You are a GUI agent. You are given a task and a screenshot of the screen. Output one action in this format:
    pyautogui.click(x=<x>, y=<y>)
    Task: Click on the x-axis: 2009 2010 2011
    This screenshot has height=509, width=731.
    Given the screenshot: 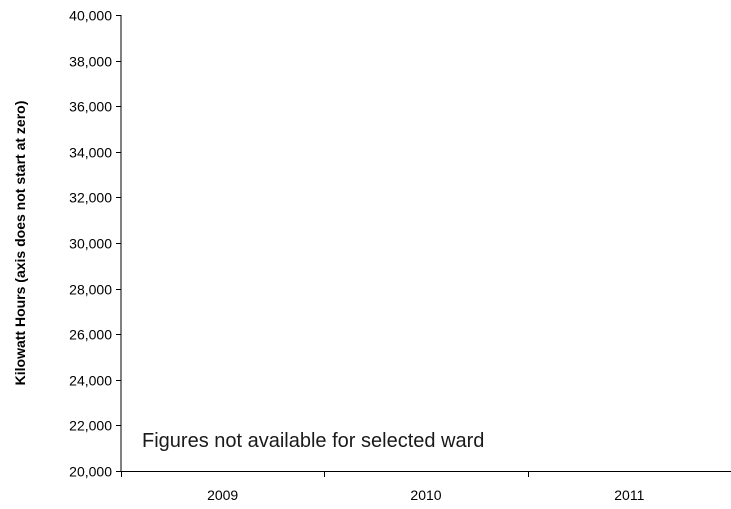 What is the action you would take?
    pyautogui.click(x=426, y=487)
    